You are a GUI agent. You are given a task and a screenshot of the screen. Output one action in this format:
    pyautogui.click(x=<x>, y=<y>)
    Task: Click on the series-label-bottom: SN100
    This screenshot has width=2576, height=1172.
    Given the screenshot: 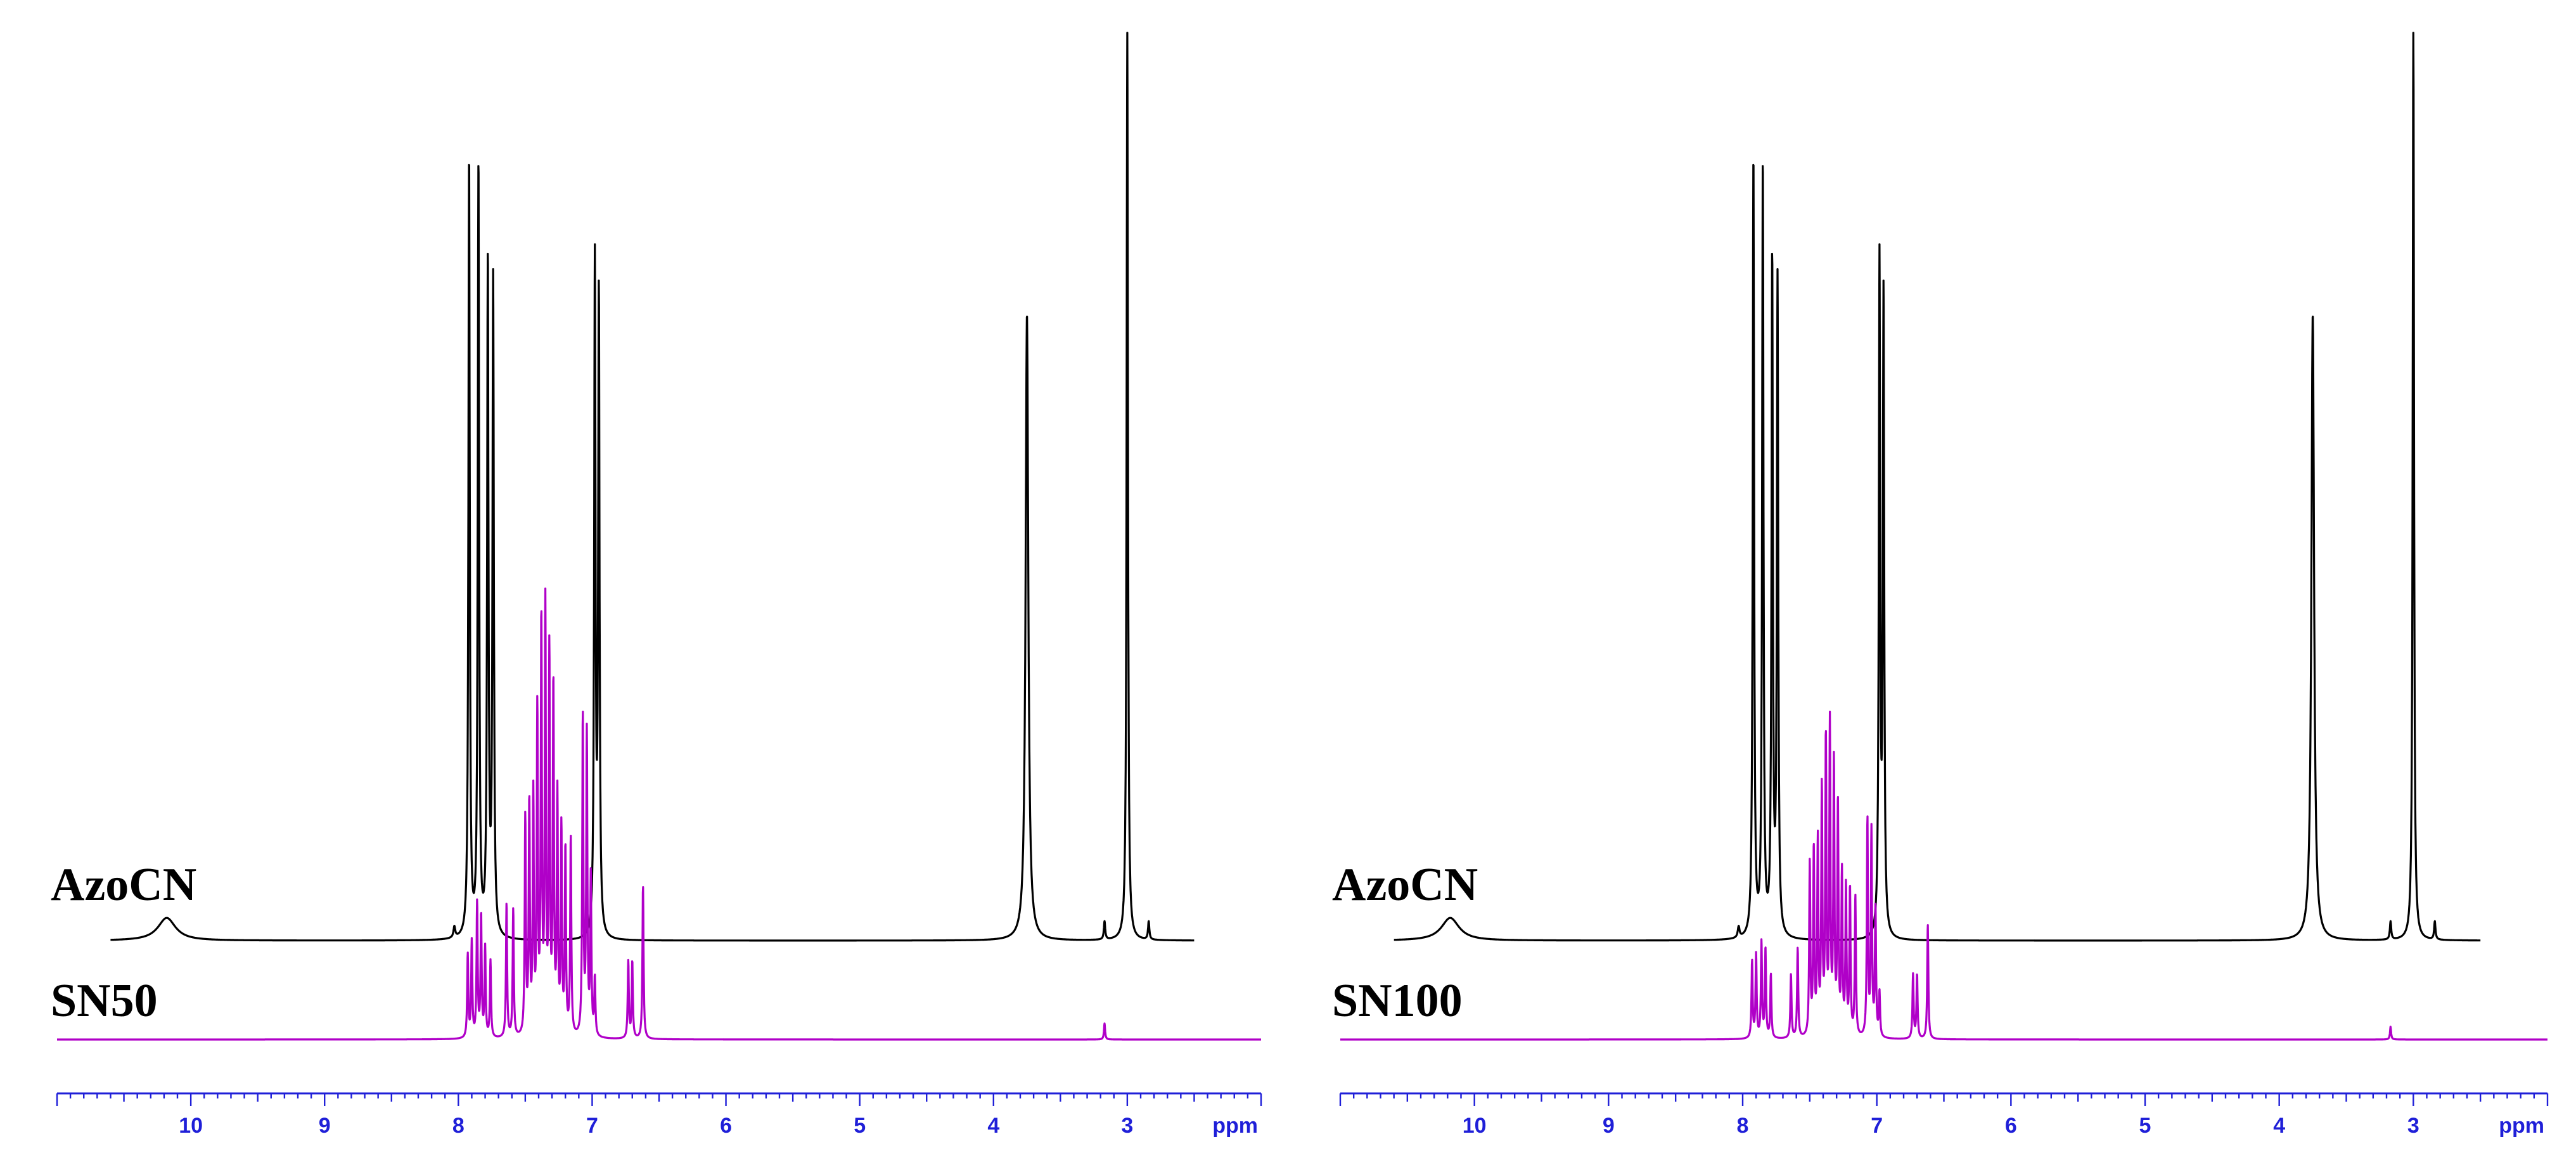 What is the action you would take?
    pyautogui.click(x=1397, y=1001)
    